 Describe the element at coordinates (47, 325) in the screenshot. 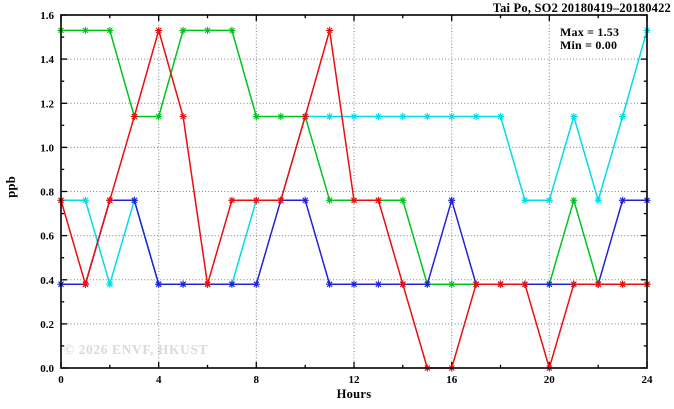

I see `y-tick-label: 0.2` at that location.